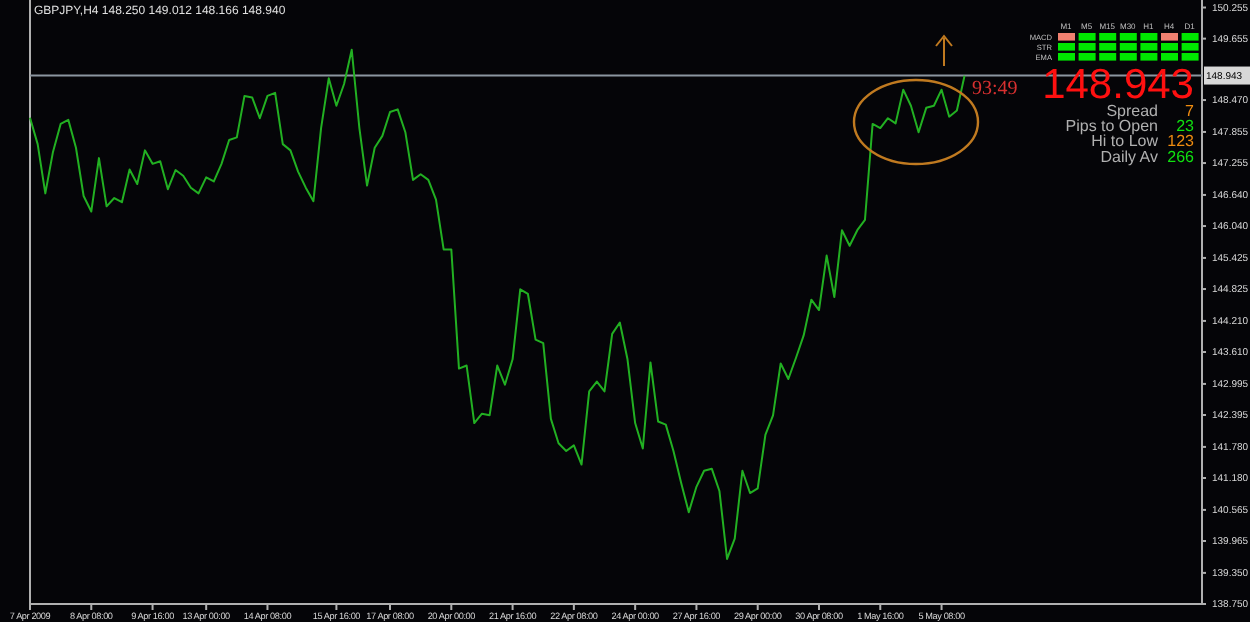  I want to click on annotation: Spread, so click(1132, 111).